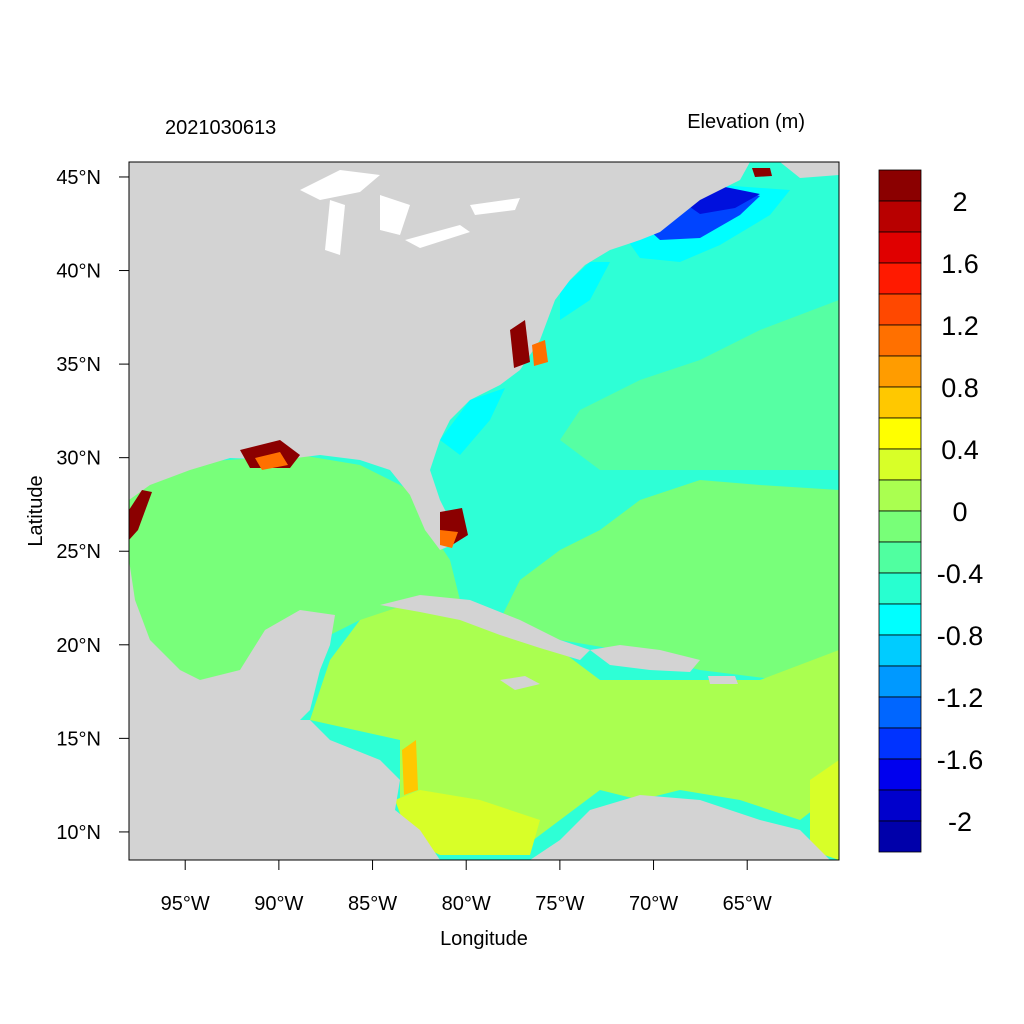 The height and width of the screenshot is (1024, 1024). Describe the element at coordinates (140, 515) in the screenshot. I see `texas-coast-surge` at that location.